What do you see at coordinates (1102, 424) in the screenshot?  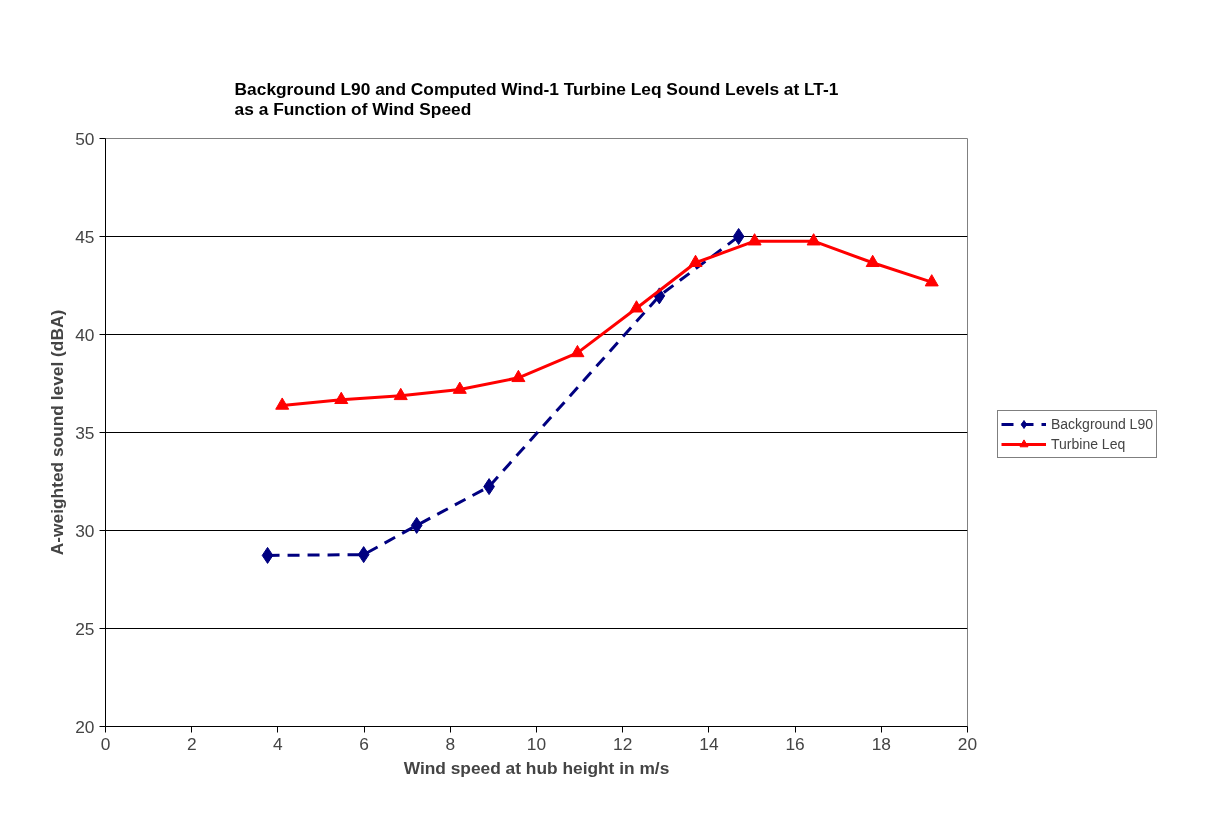 I see `legend-label: Background L90` at bounding box center [1102, 424].